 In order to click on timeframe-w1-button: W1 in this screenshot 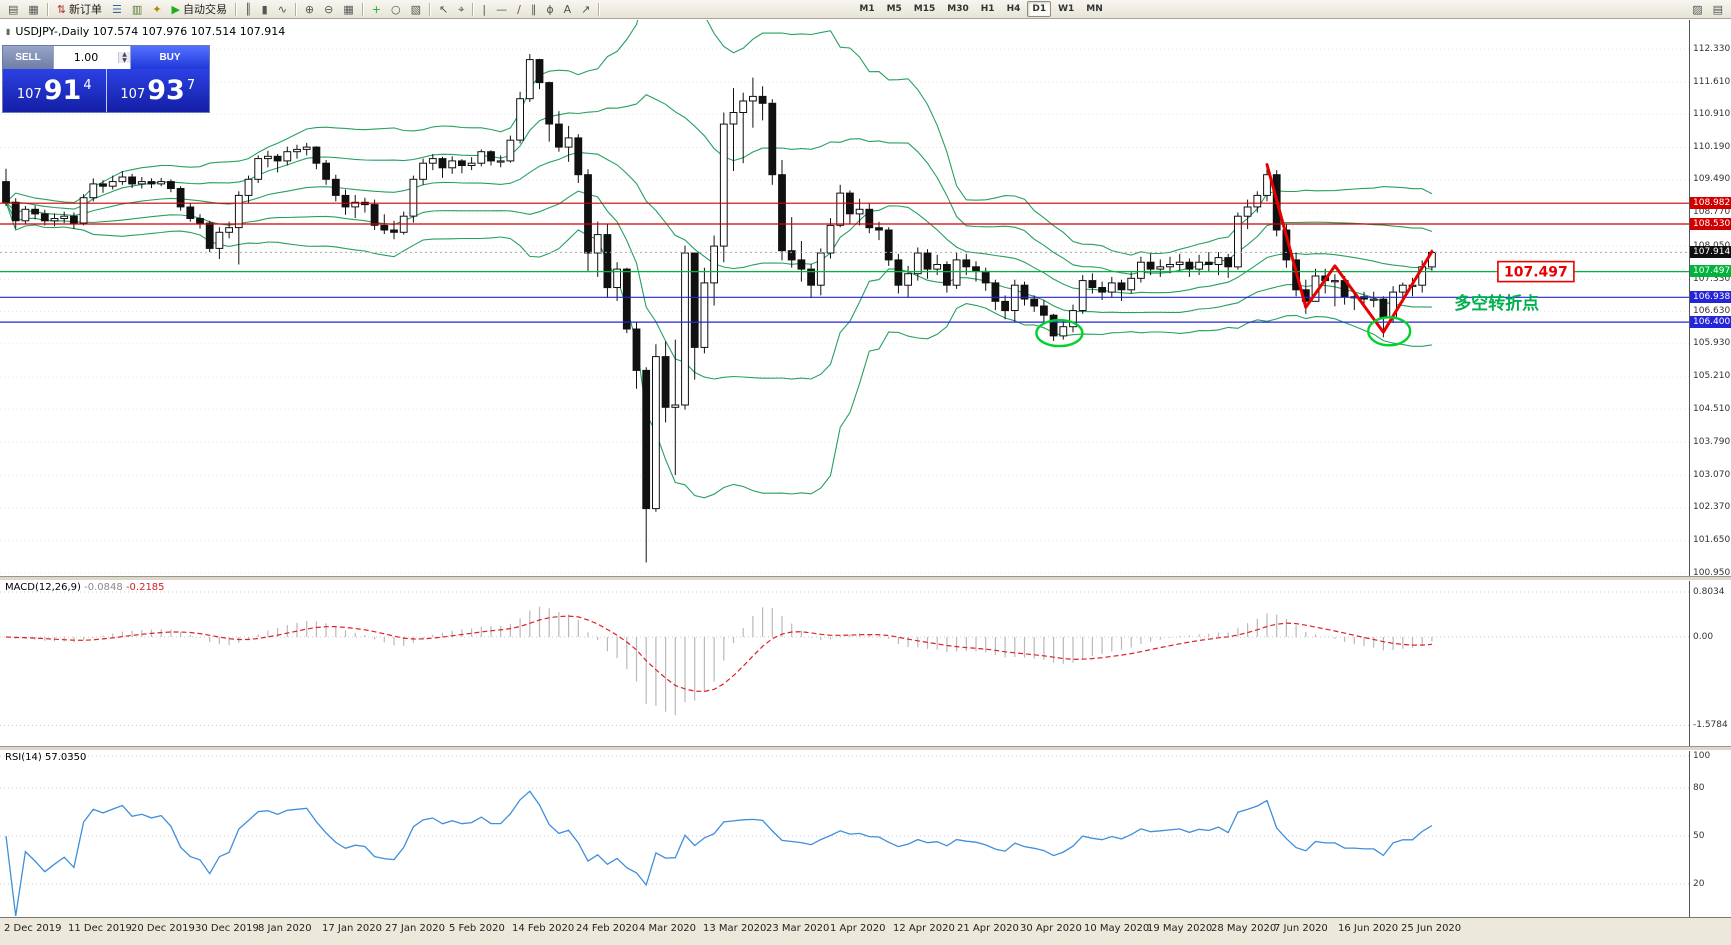, I will do `click(1066, 9)`.